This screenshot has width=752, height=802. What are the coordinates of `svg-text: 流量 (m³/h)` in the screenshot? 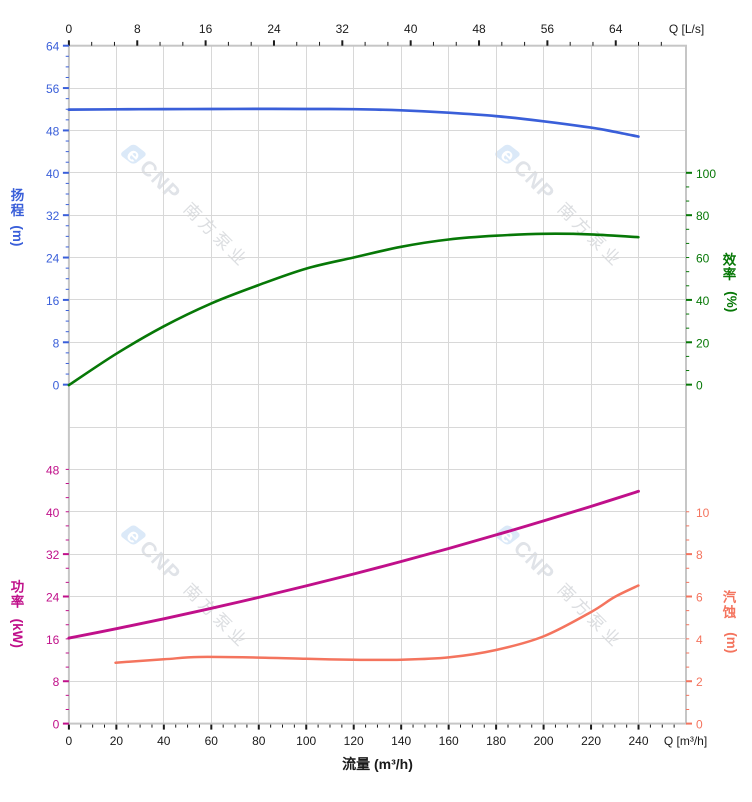 It's located at (377, 764).